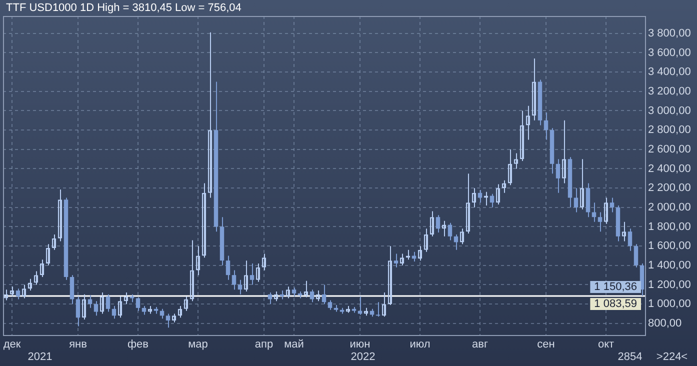  Describe the element at coordinates (672, 357) in the screenshot. I see `text: >224<` at that location.